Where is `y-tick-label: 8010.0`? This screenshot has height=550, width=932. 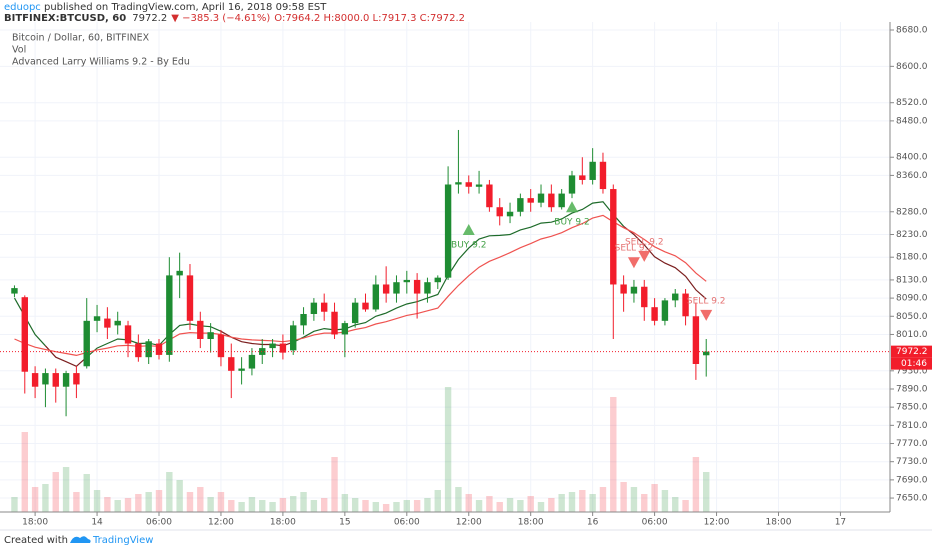 y-tick-label: 8010.0 is located at coordinates (912, 335).